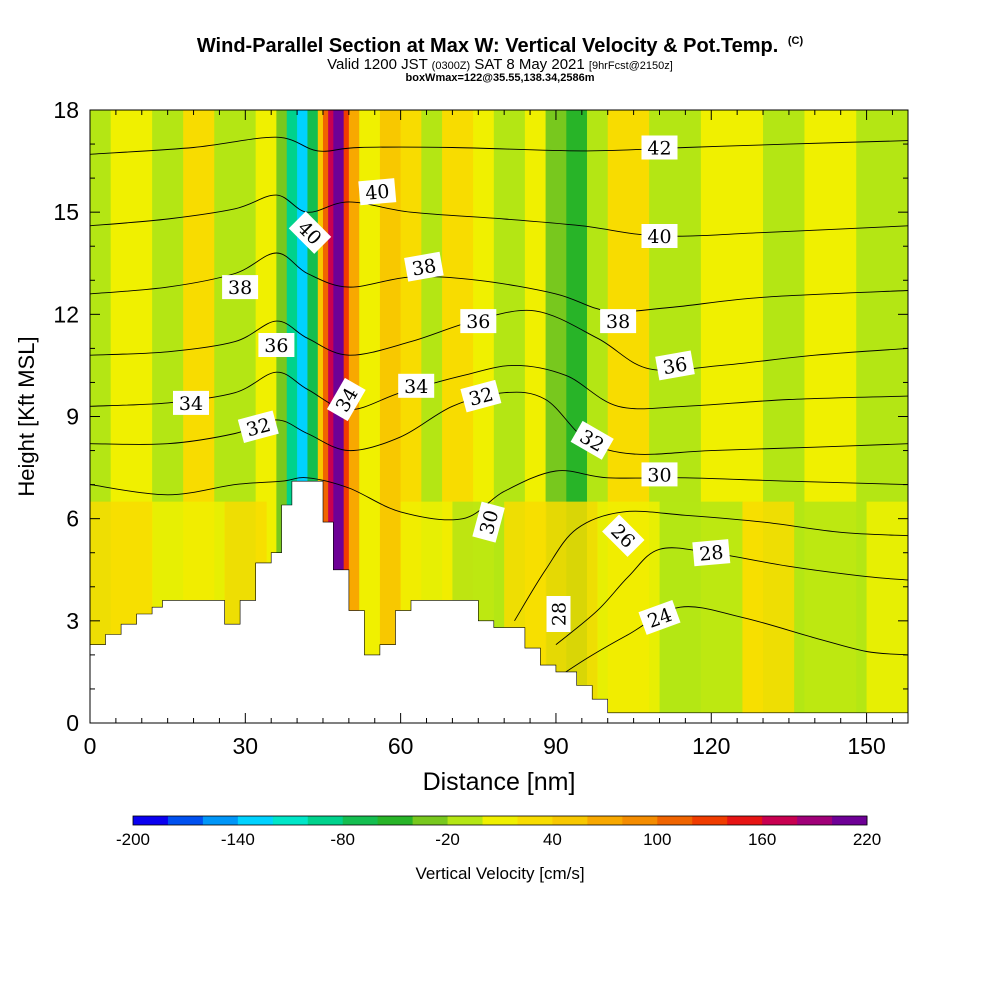 This screenshot has width=1000, height=1000. I want to click on contour-label-text: 42, so click(659, 149).